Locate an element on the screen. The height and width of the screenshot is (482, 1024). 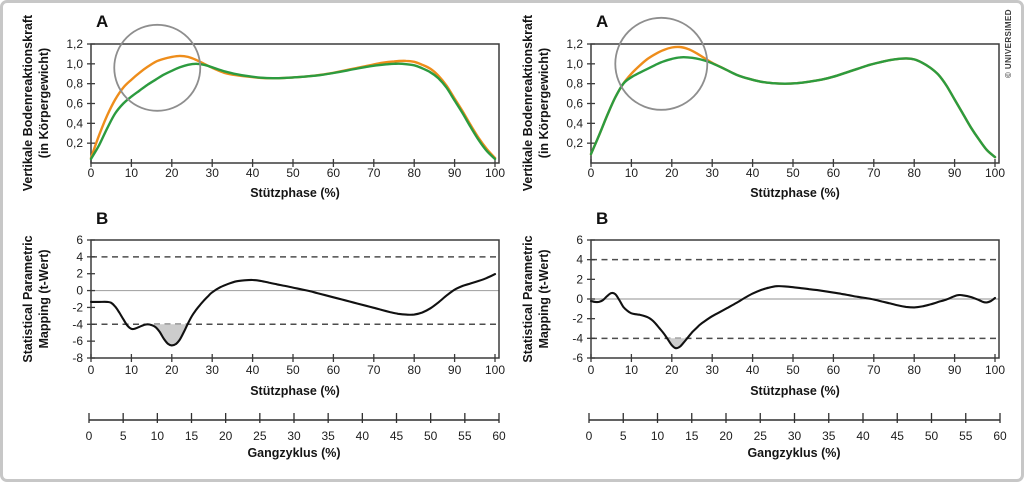
plot-frame is located at coordinates (295, 103).